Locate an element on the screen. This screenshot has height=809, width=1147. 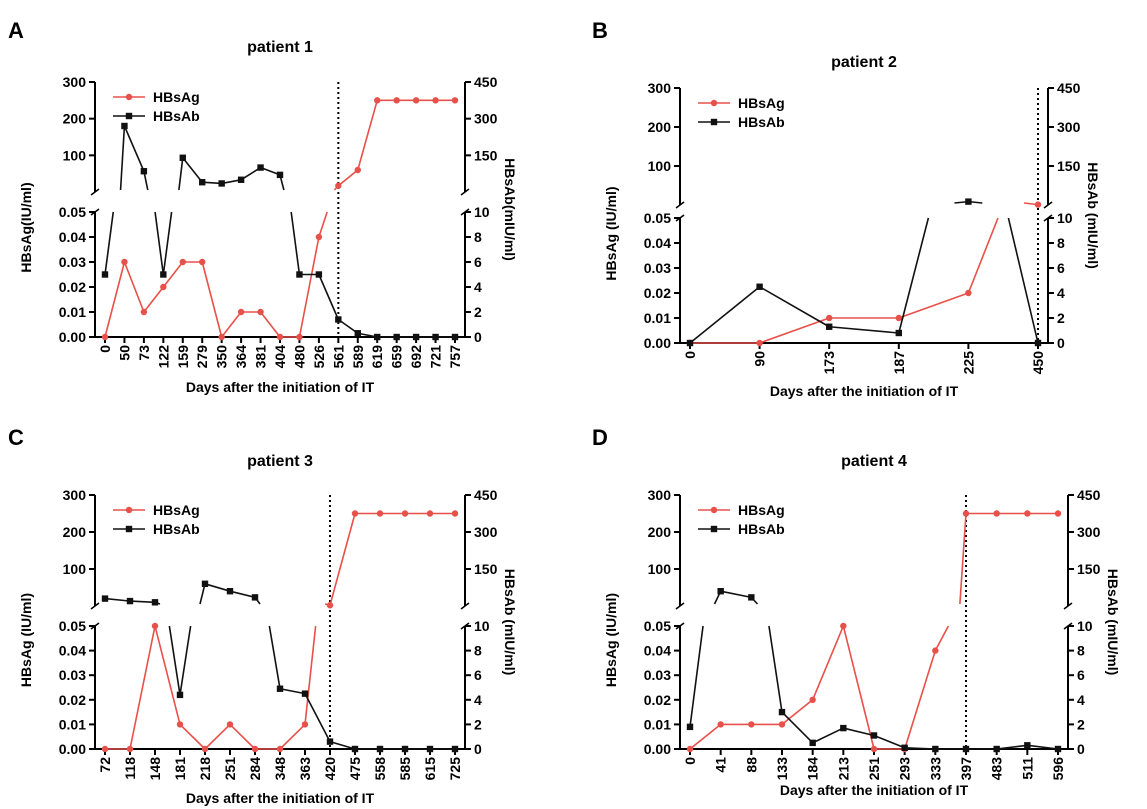
x-tick-label: 558 is located at coordinates (380, 769).